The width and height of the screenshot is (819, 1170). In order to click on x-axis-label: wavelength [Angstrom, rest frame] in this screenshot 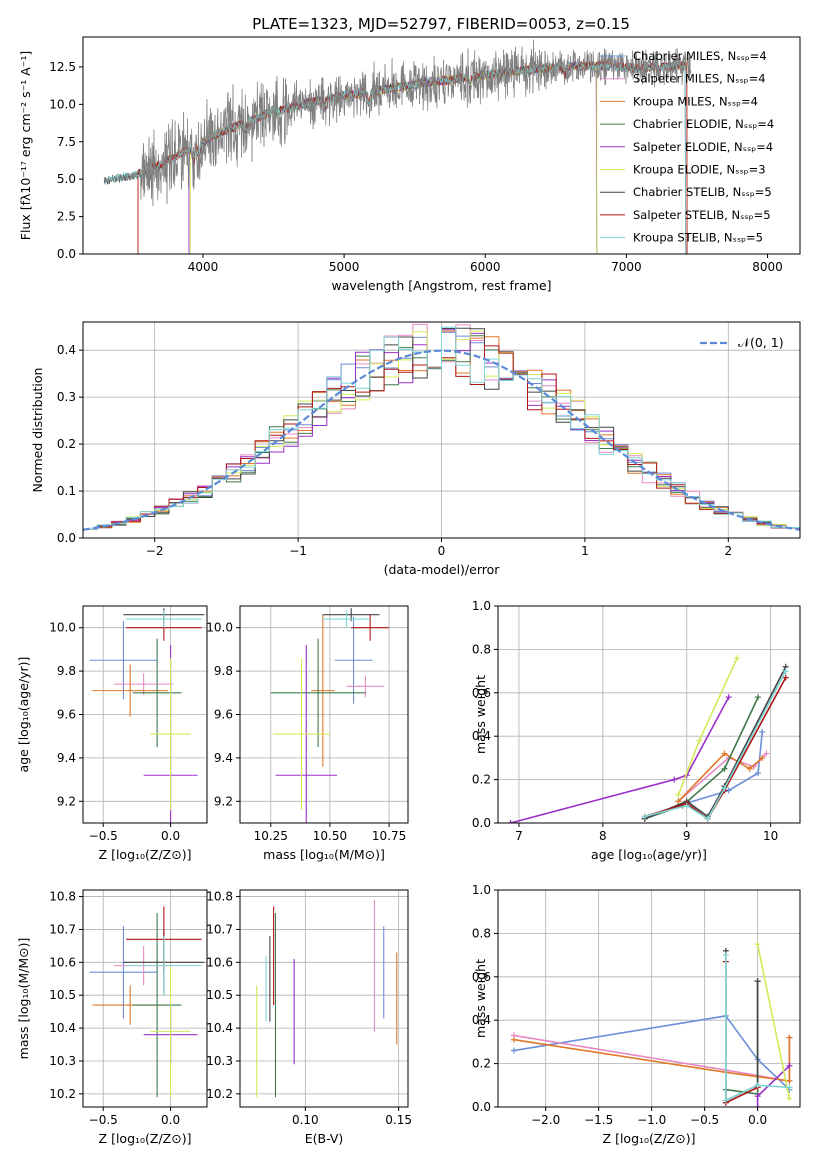, I will do `click(441, 285)`.